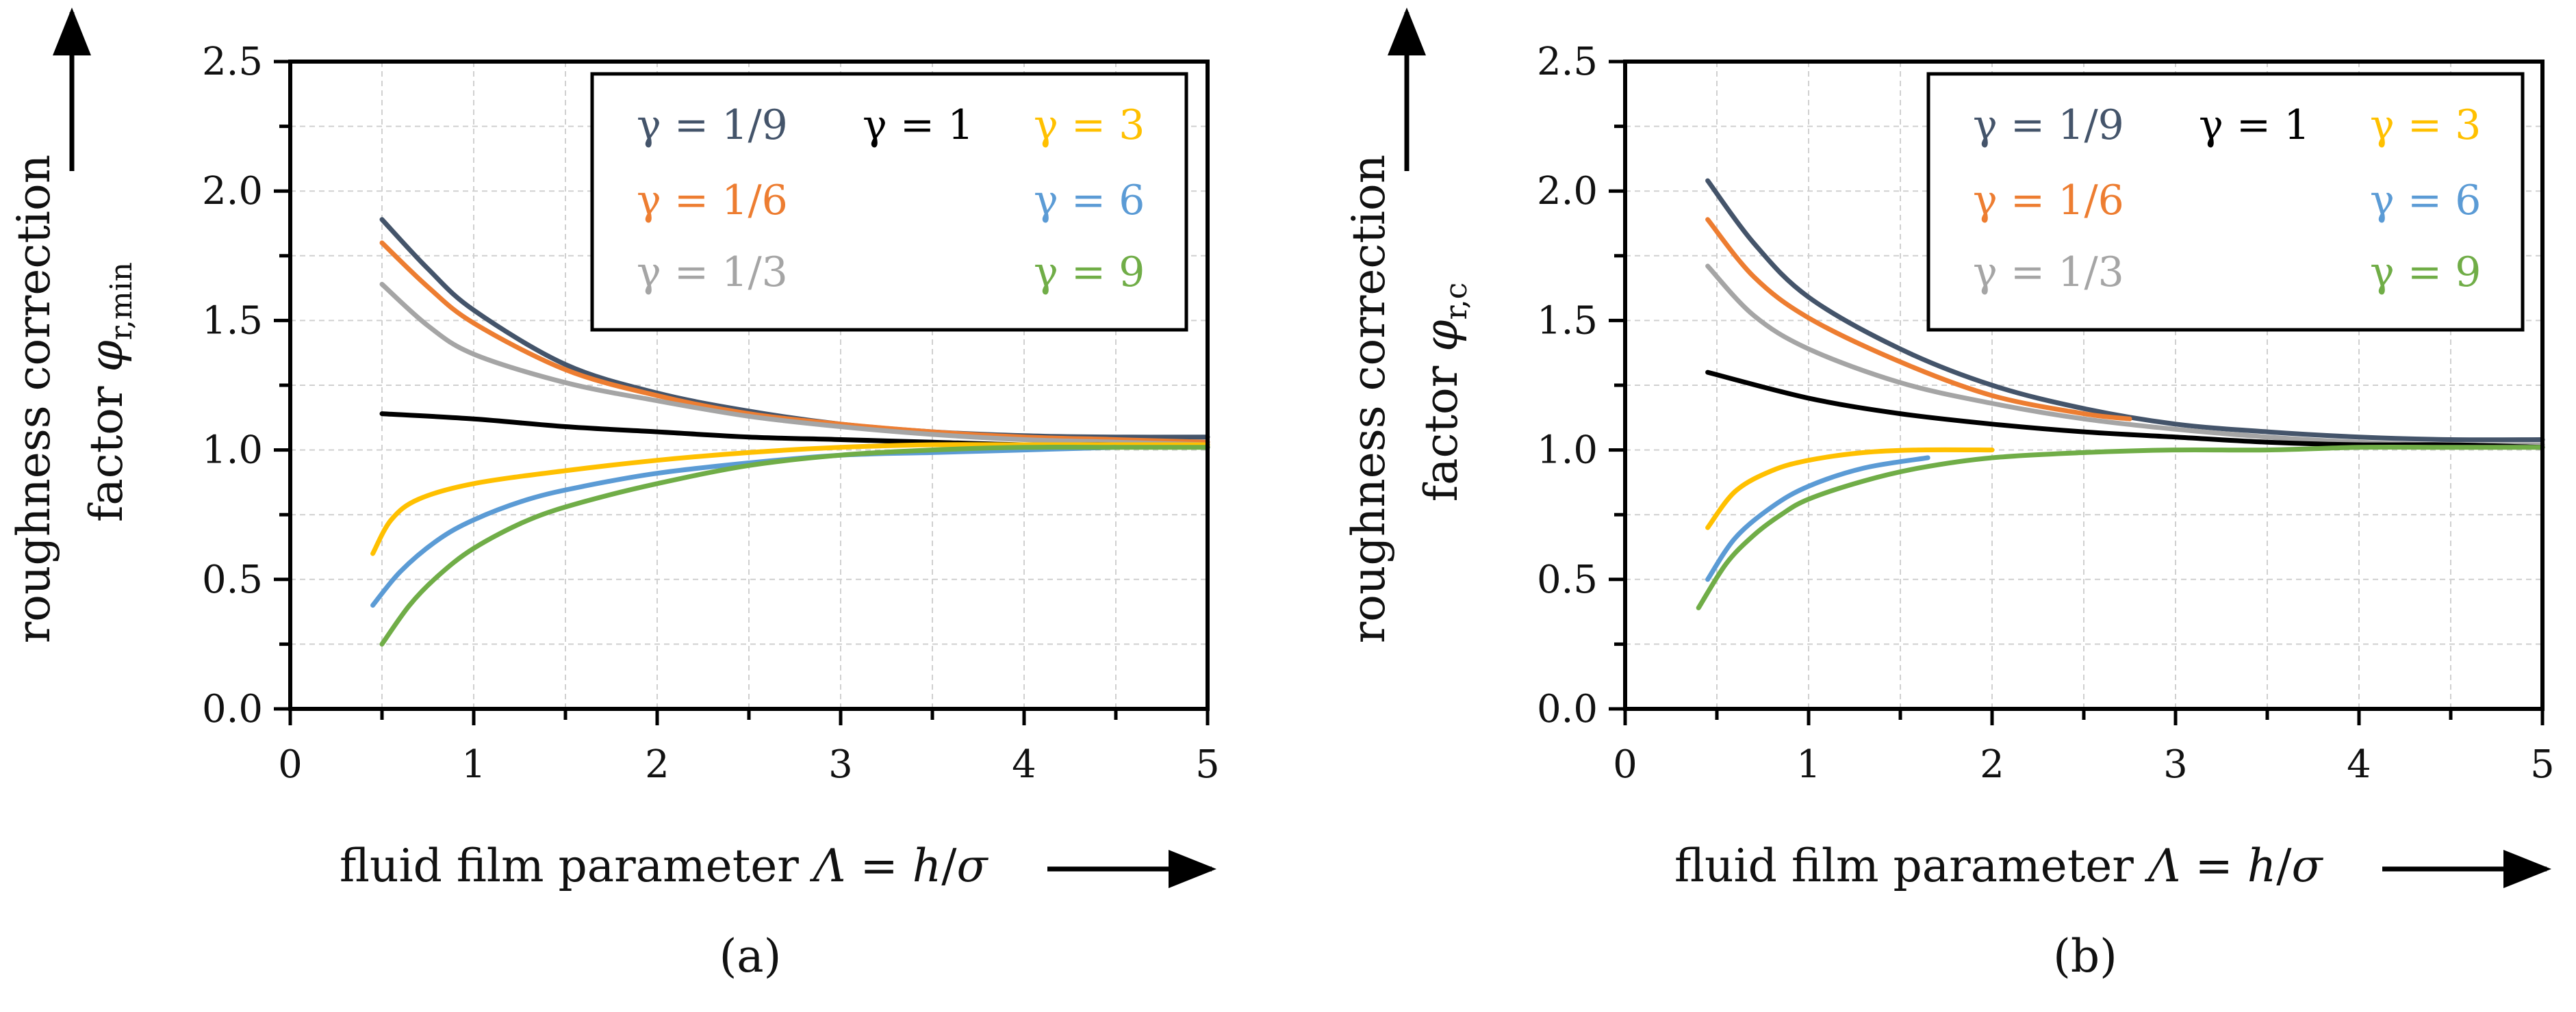 The image size is (2576, 1012). I want to click on series-layer-panel-b, so click(2120, 394).